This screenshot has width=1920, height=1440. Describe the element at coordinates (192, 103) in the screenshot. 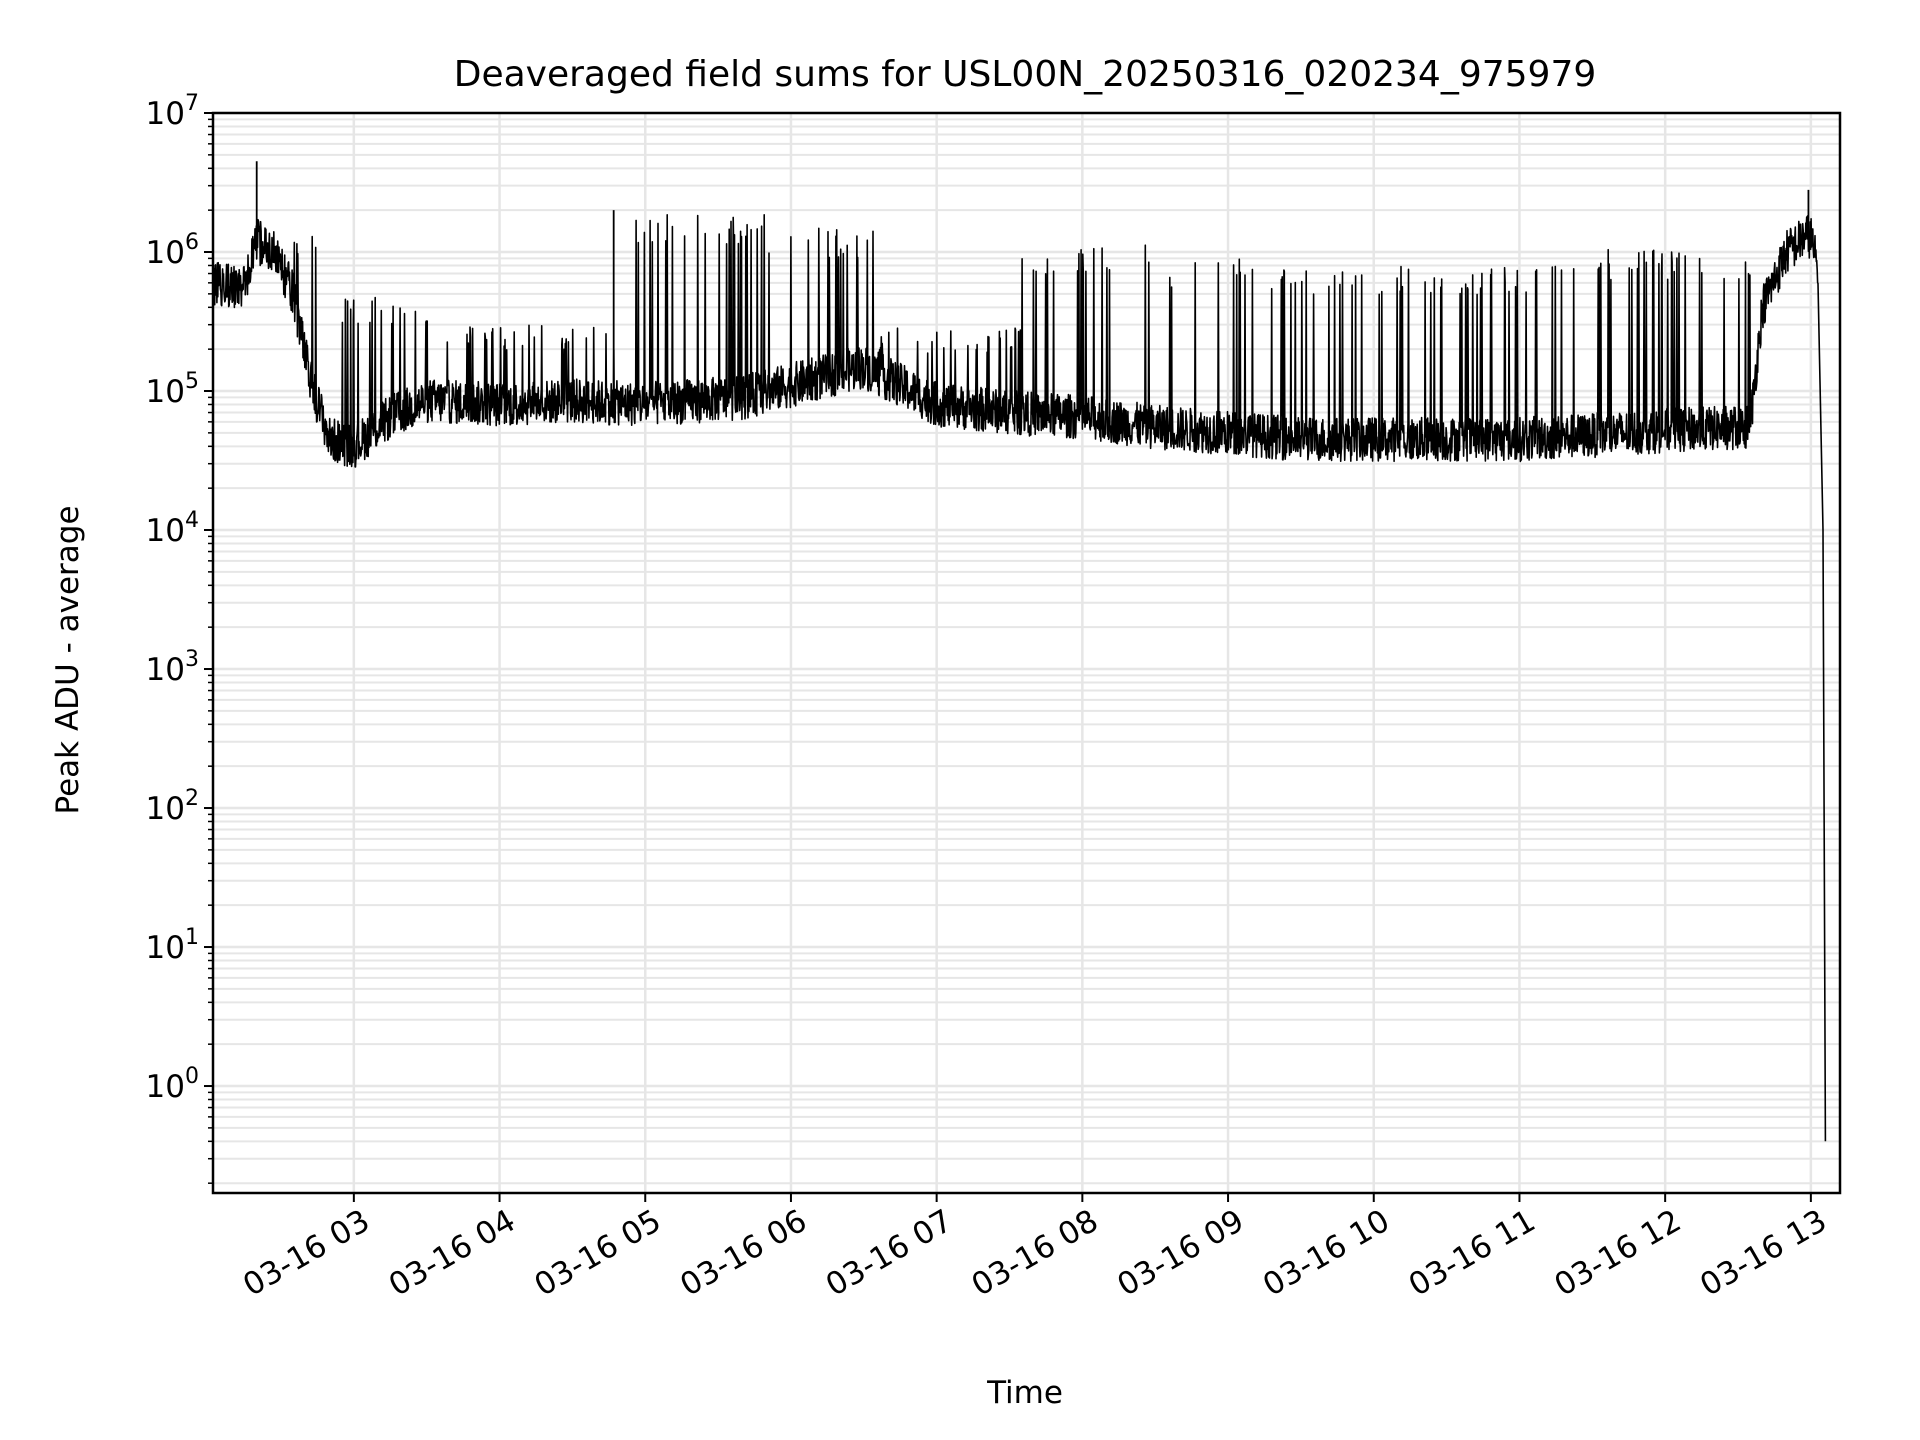

I see `y-tick-label-exponent: 7` at that location.